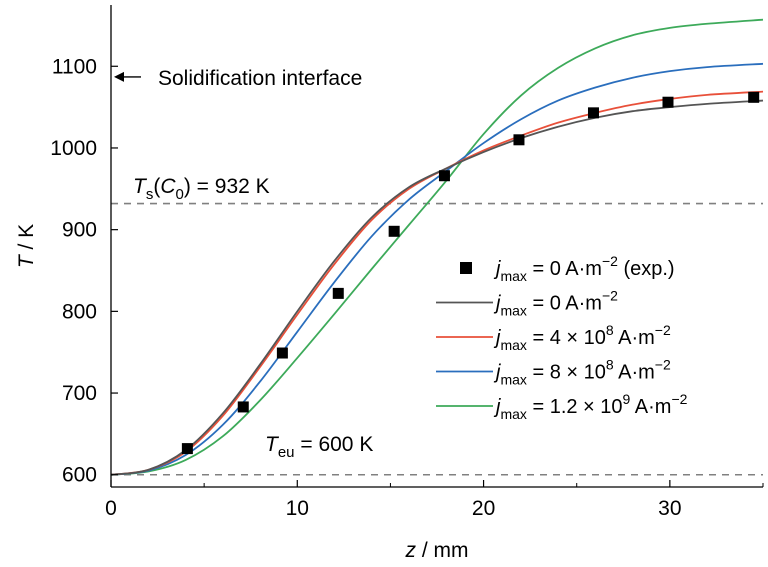 The image size is (768, 567). What do you see at coordinates (566, 373) in the screenshot?
I see `legend-text: = 8 × 10` at bounding box center [566, 373].